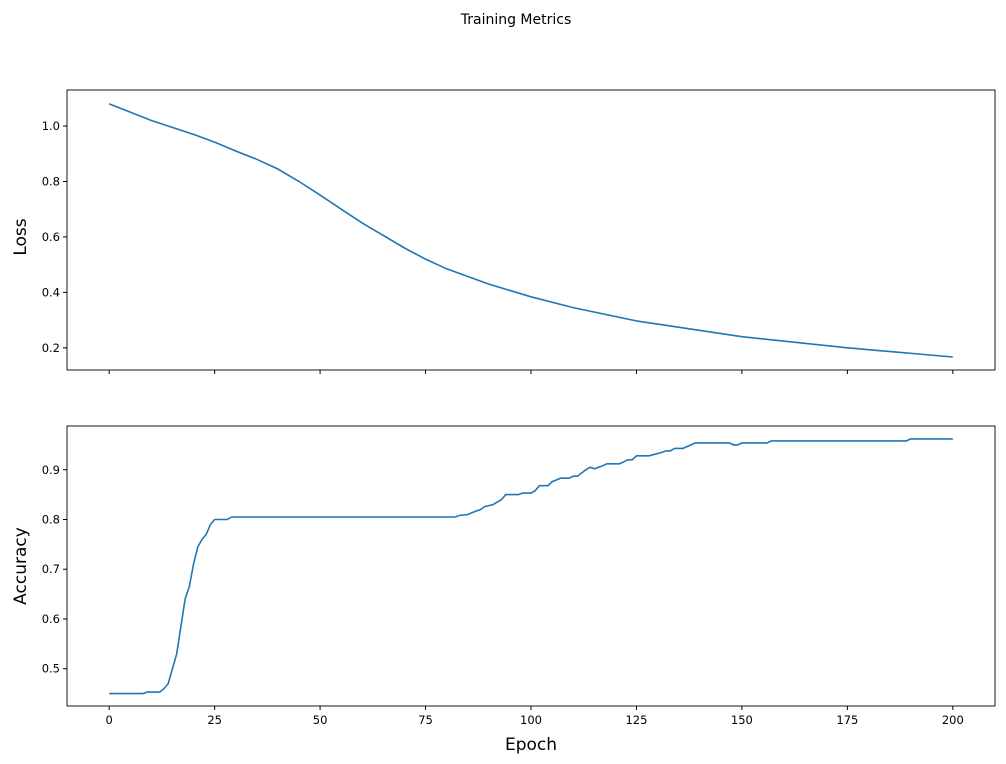 The image size is (1006, 764). What do you see at coordinates (531, 745) in the screenshot?
I see `epoch-xlabel: Epoch` at bounding box center [531, 745].